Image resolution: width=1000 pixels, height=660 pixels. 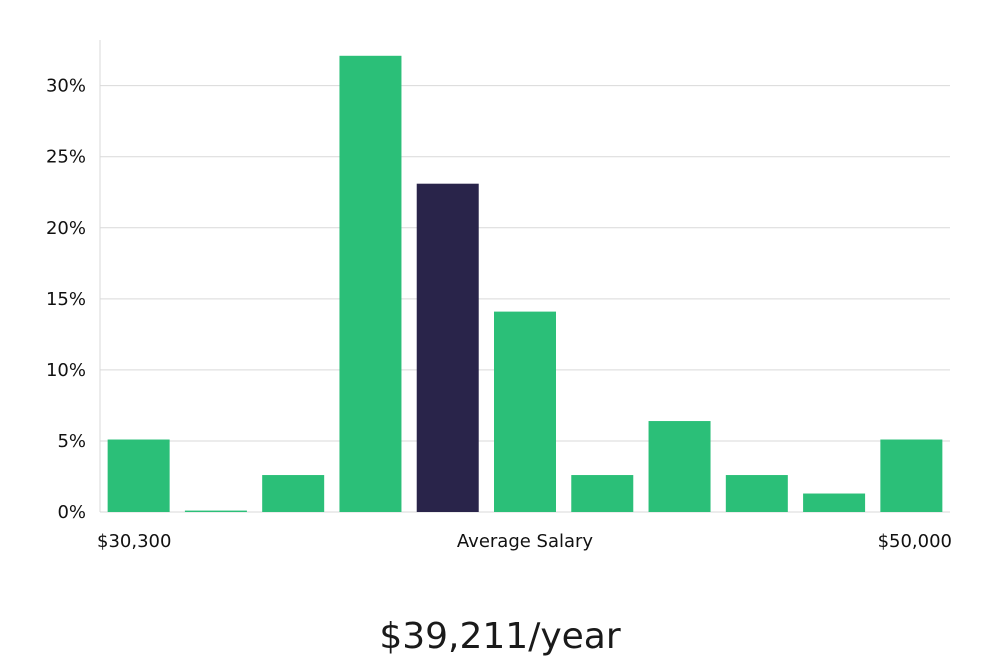 I want to click on y-tick-label: 20%, so click(x=66, y=228).